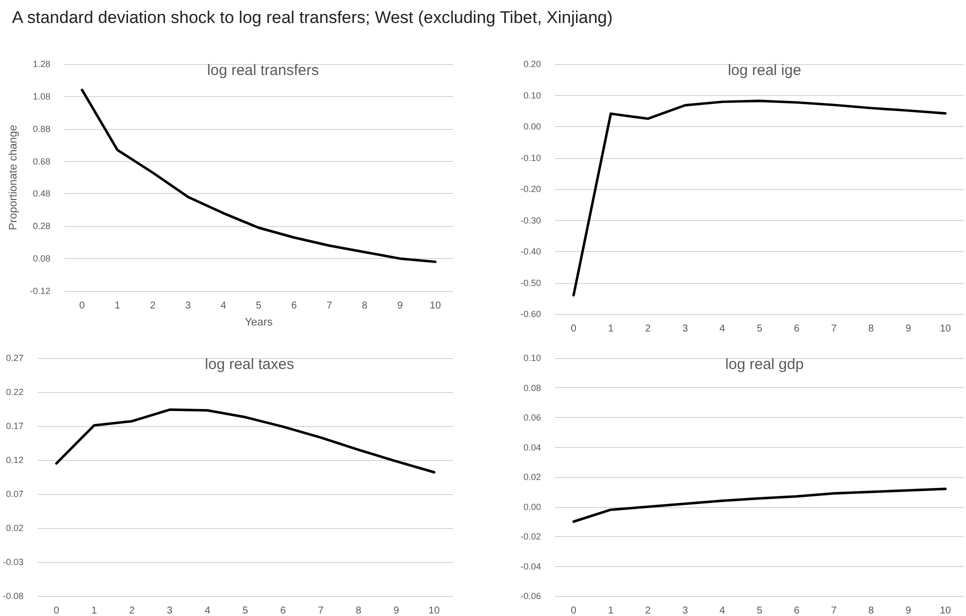 Image resolution: width=966 pixels, height=616 pixels. What do you see at coordinates (532, 64) in the screenshot?
I see `y-tick-label: 0.20` at bounding box center [532, 64].